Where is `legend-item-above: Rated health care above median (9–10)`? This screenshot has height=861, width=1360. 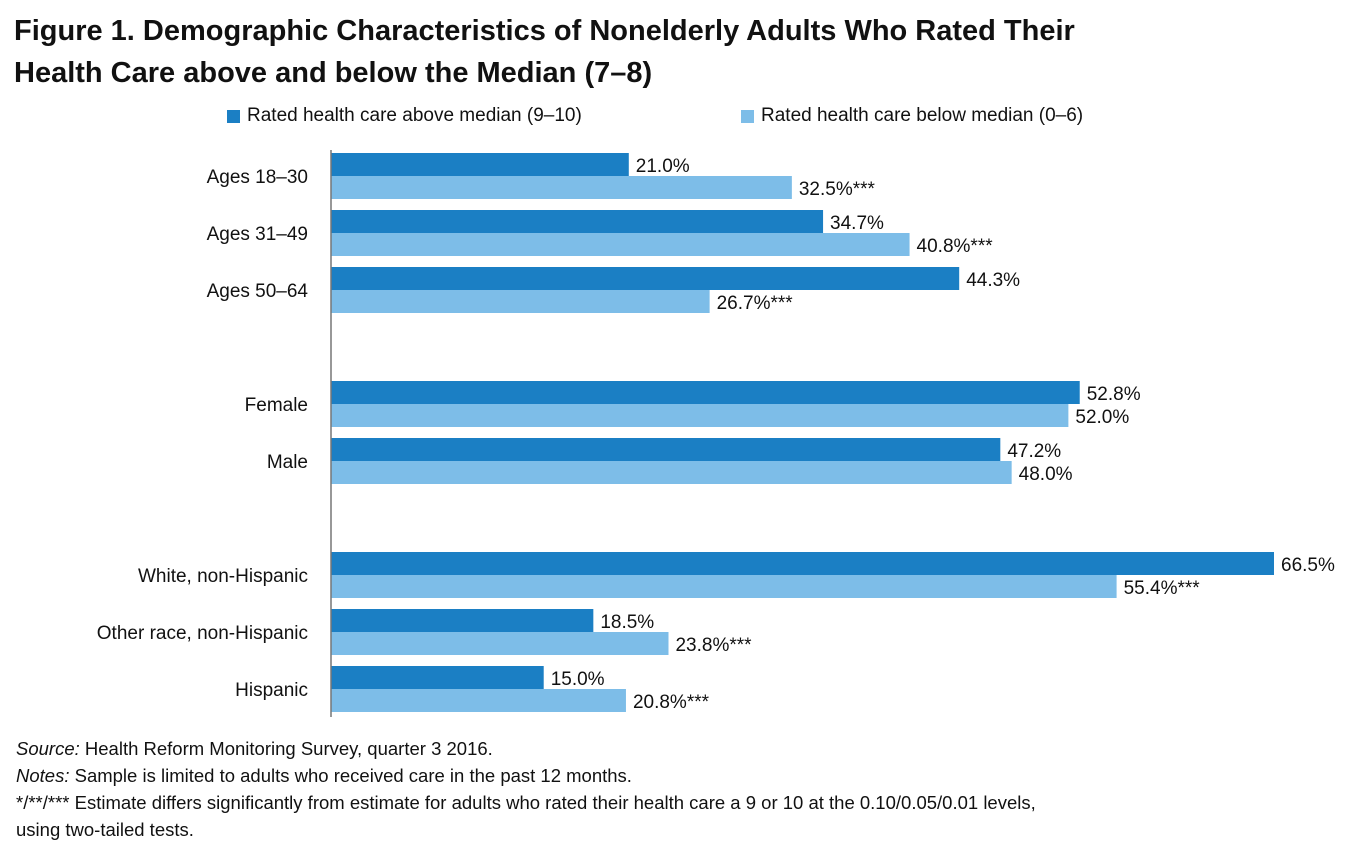
legend-item-above: Rated health care above median (9–10) is located at coordinates (404, 116).